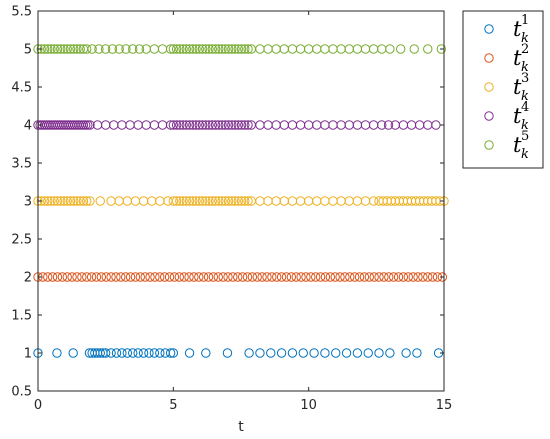  Describe the element at coordinates (444, 405) in the screenshot. I see `x-tick-label: 15` at that location.